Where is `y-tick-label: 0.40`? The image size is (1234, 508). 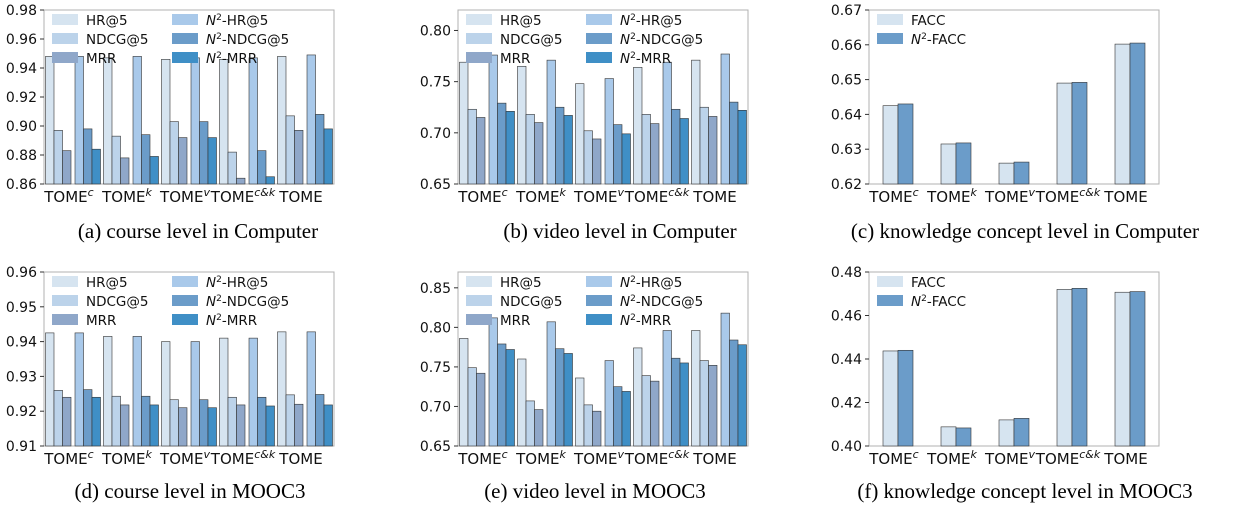
y-tick-label: 0.40 is located at coordinates (846, 447).